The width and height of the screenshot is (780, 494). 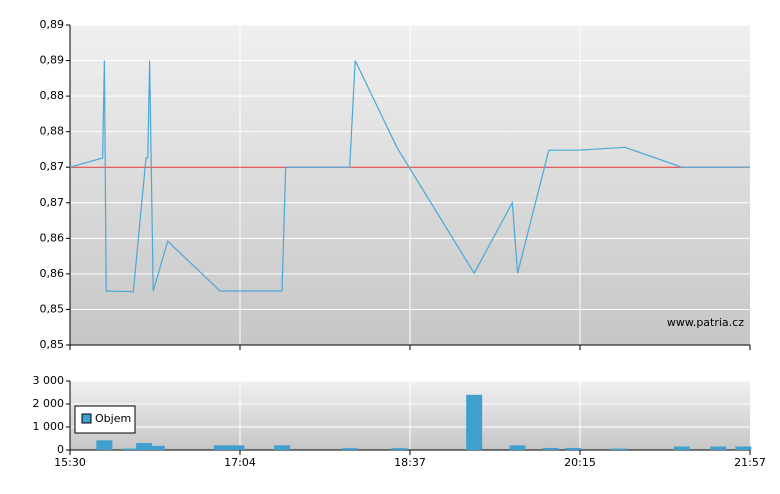 What do you see at coordinates (86, 418) in the screenshot?
I see `legend-swatch` at bounding box center [86, 418].